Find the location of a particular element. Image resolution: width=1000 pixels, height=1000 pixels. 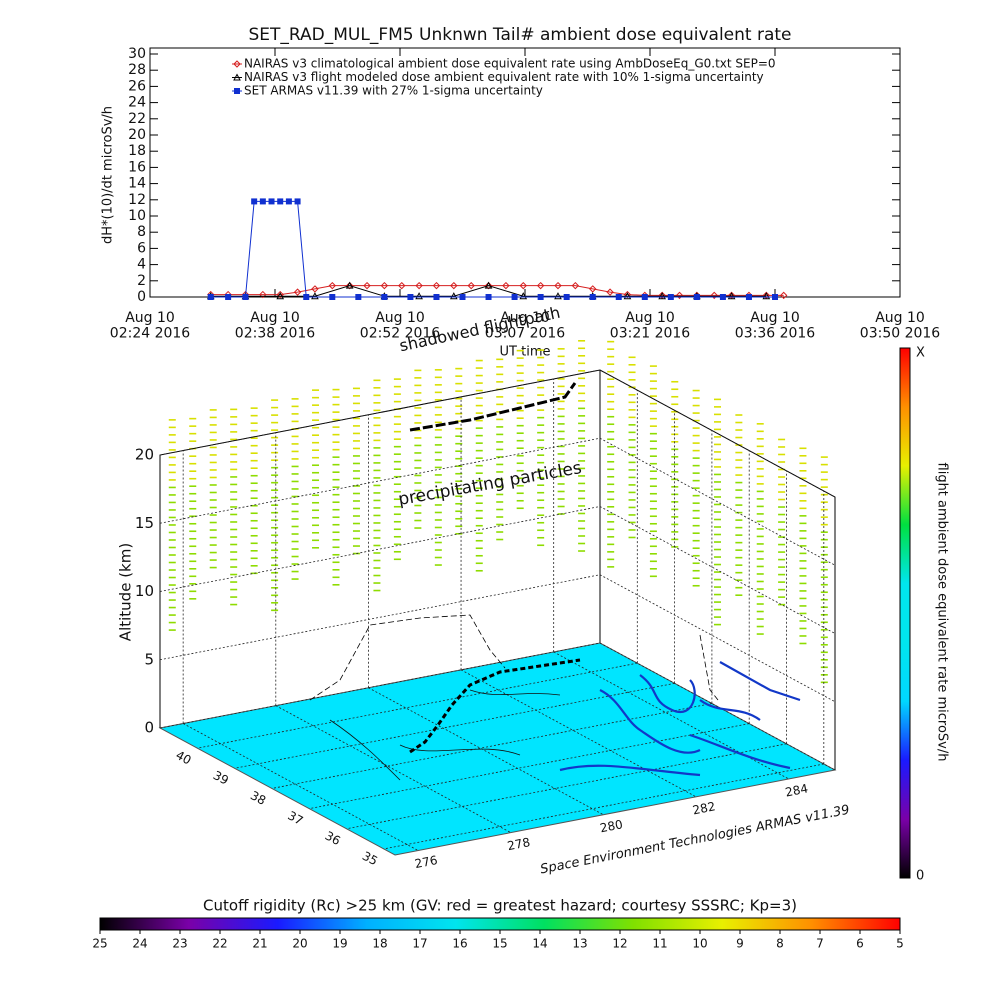

y-axis-label: dH*(10)/dt microSv/h is located at coordinates (108, 175).